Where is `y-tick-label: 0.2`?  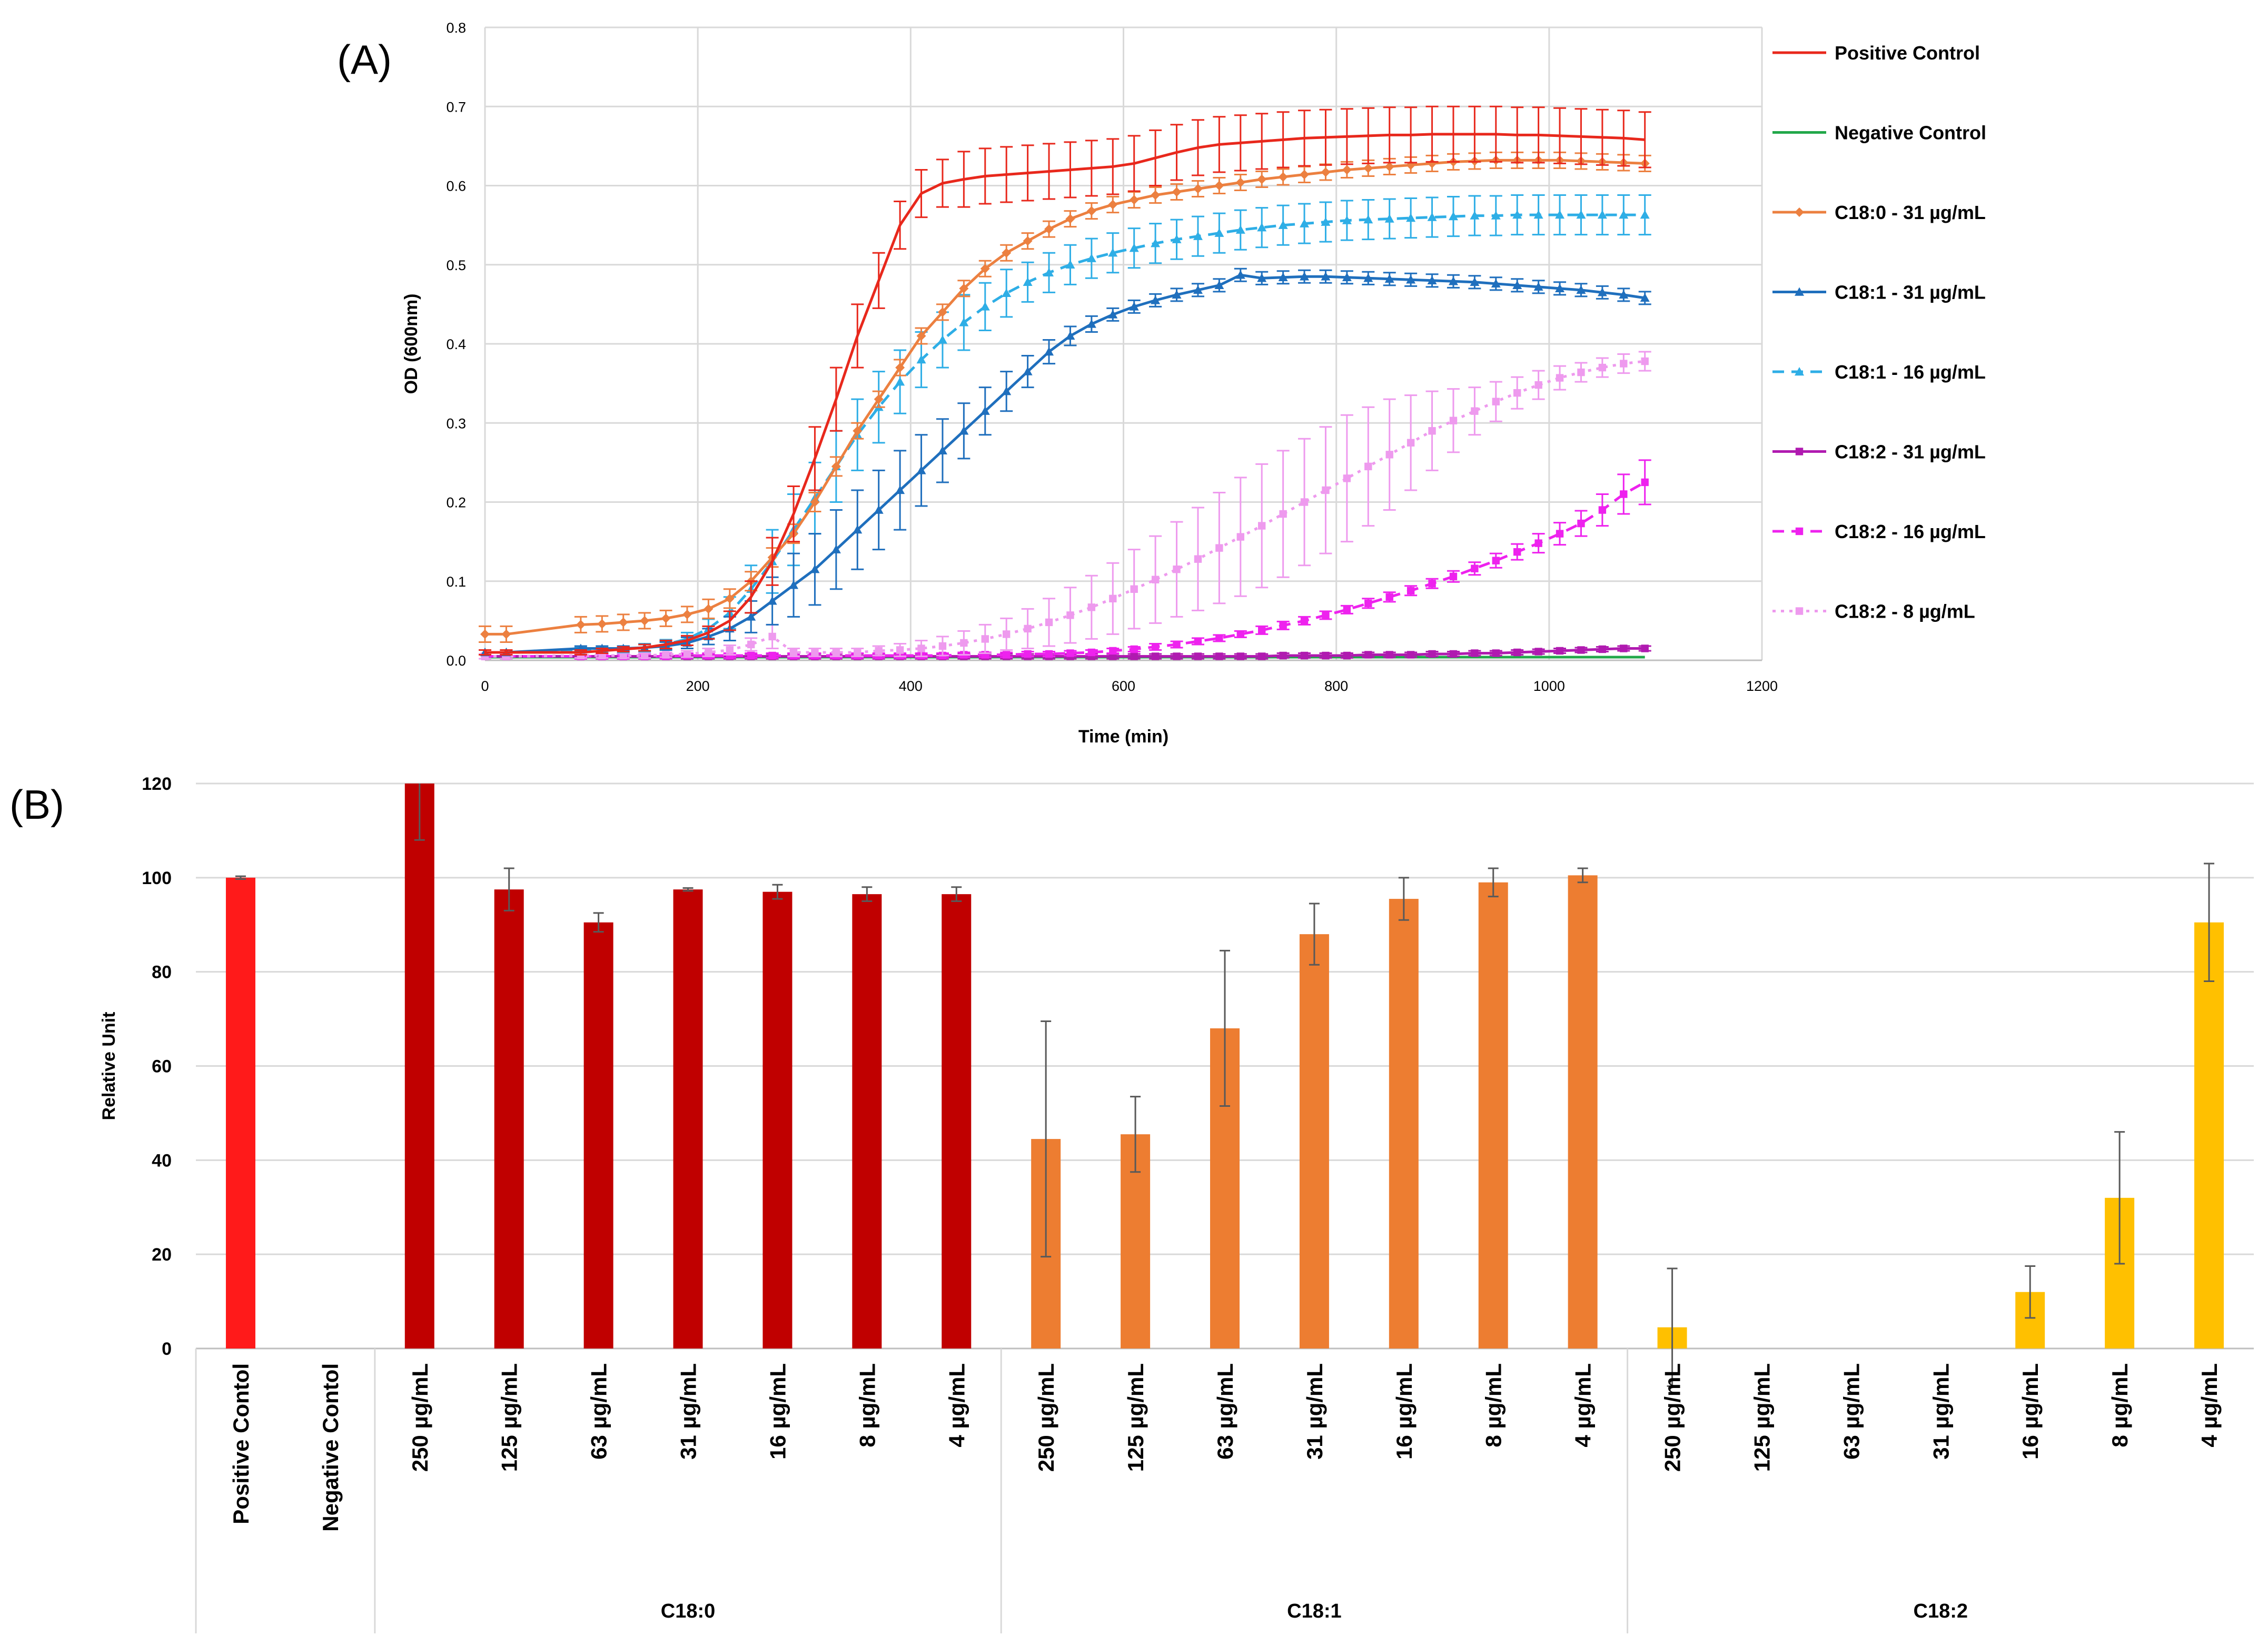
y-tick-label: 0.2 is located at coordinates (456, 503).